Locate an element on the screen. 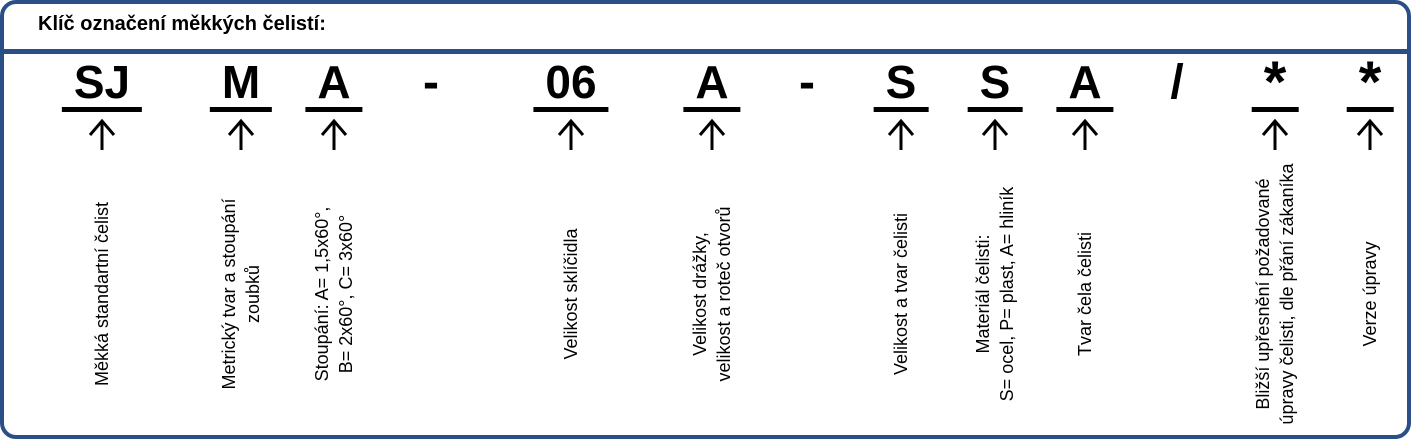  title-divider is located at coordinates (705, 51).